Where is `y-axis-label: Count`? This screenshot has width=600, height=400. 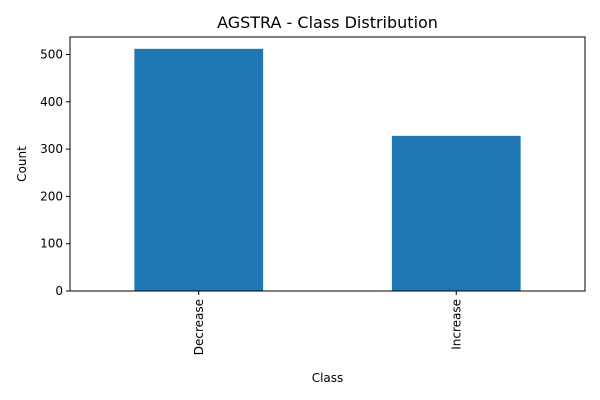
y-axis-label: Count is located at coordinates (22, 164).